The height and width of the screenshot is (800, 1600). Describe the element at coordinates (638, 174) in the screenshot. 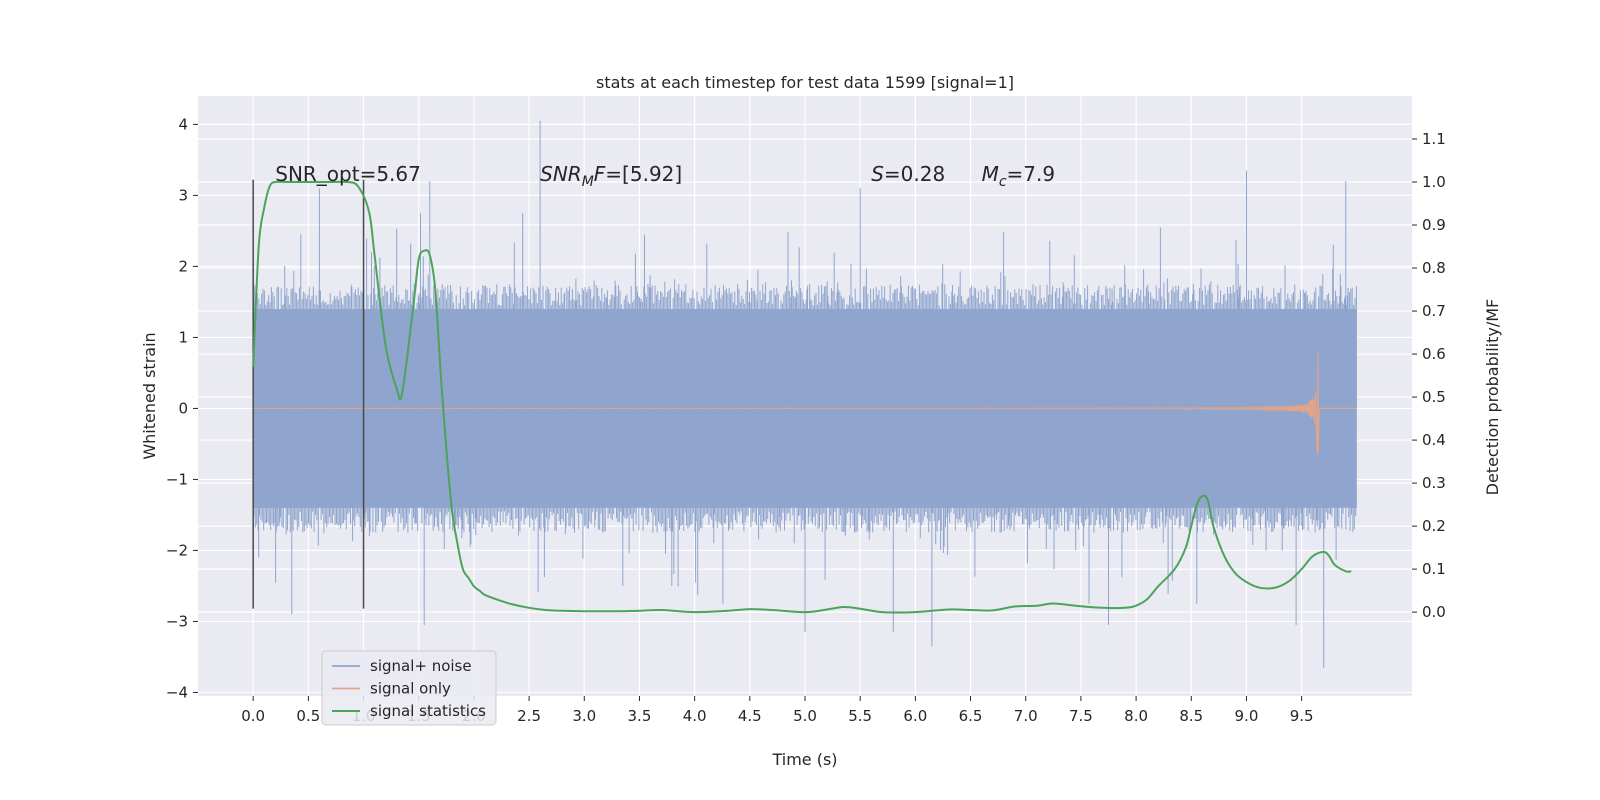

I see `annotation-value: F=[5.92]` at that location.